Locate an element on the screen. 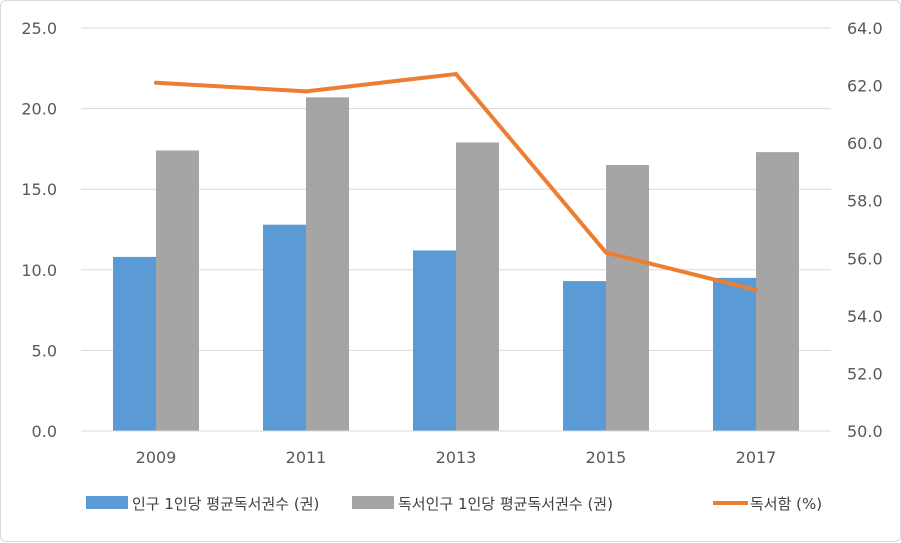 This screenshot has height=543, width=901. y-right-tick-label: 58.0 is located at coordinates (865, 201).